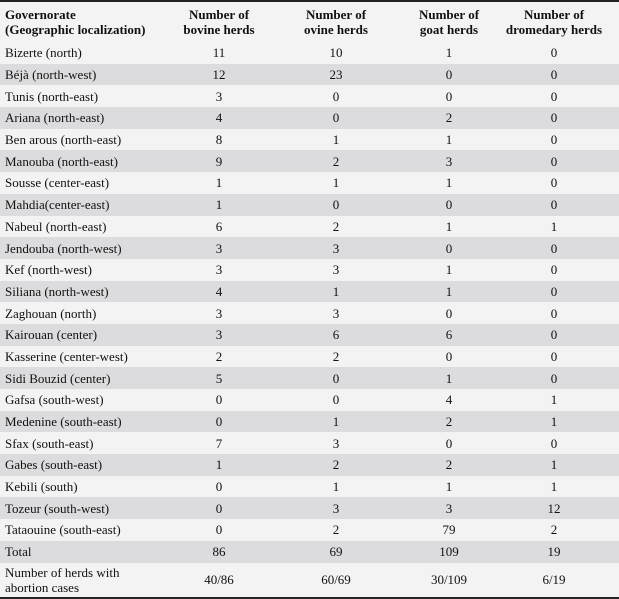  What do you see at coordinates (87, 269) in the screenshot?
I see `cell-governorate: Kef (north-west)` at bounding box center [87, 269].